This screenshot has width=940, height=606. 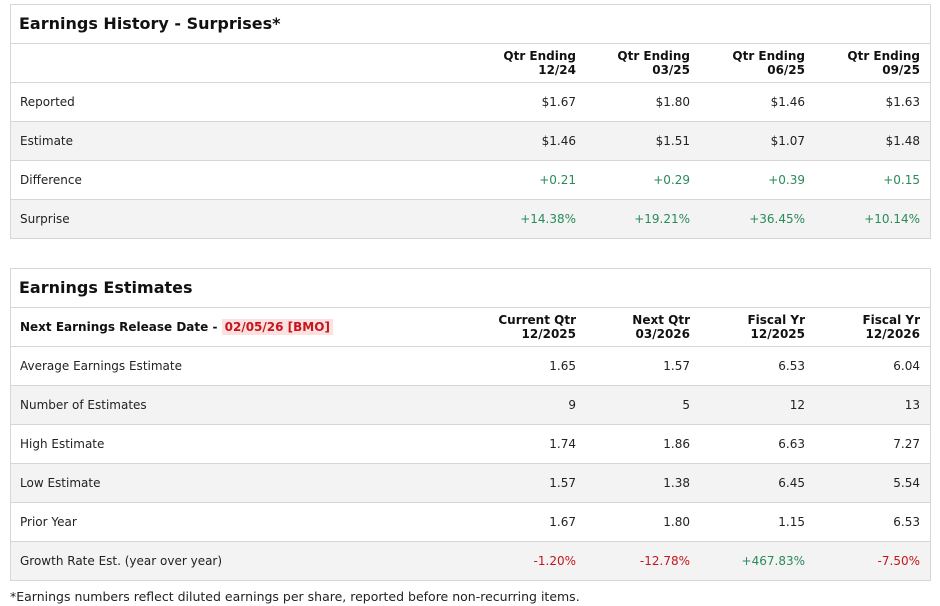 What do you see at coordinates (643, 218) in the screenshot?
I see `cell-value: +19.21%` at bounding box center [643, 218].